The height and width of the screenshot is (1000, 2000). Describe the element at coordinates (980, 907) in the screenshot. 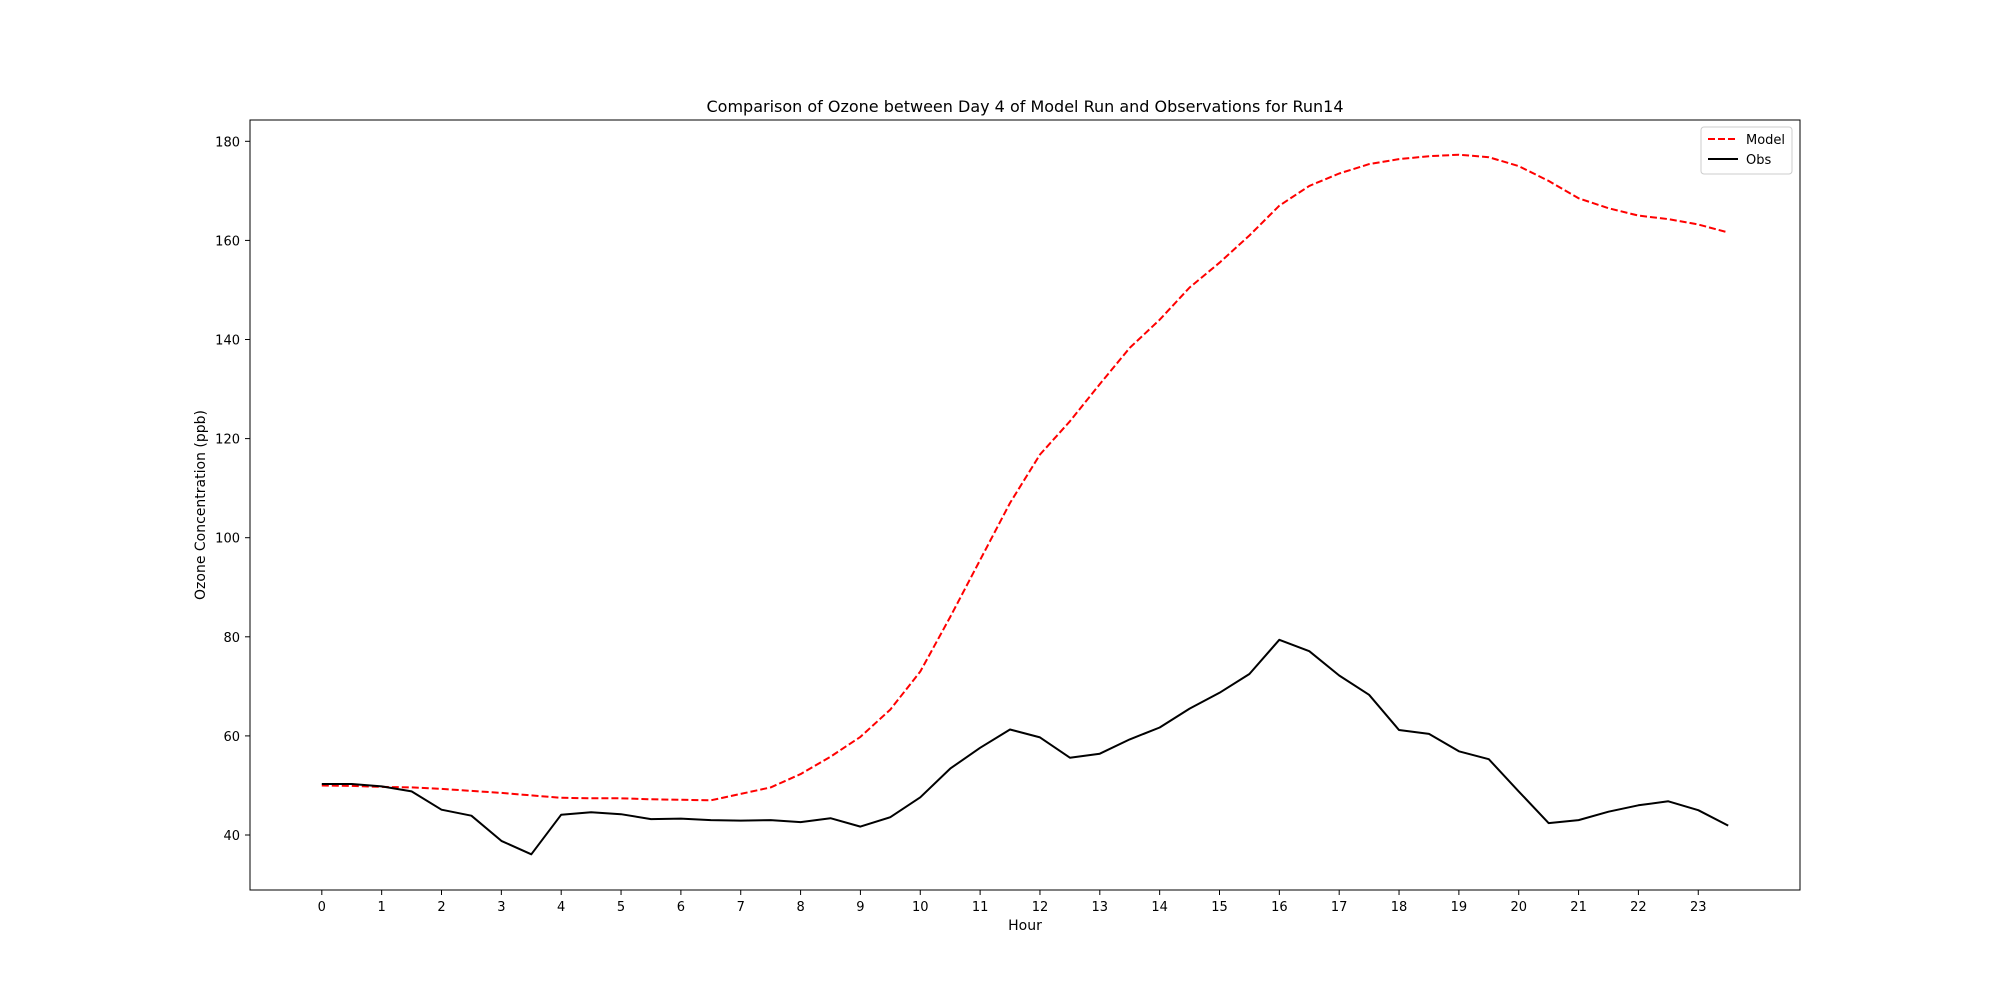

I see `x-tick-label: 11` at that location.